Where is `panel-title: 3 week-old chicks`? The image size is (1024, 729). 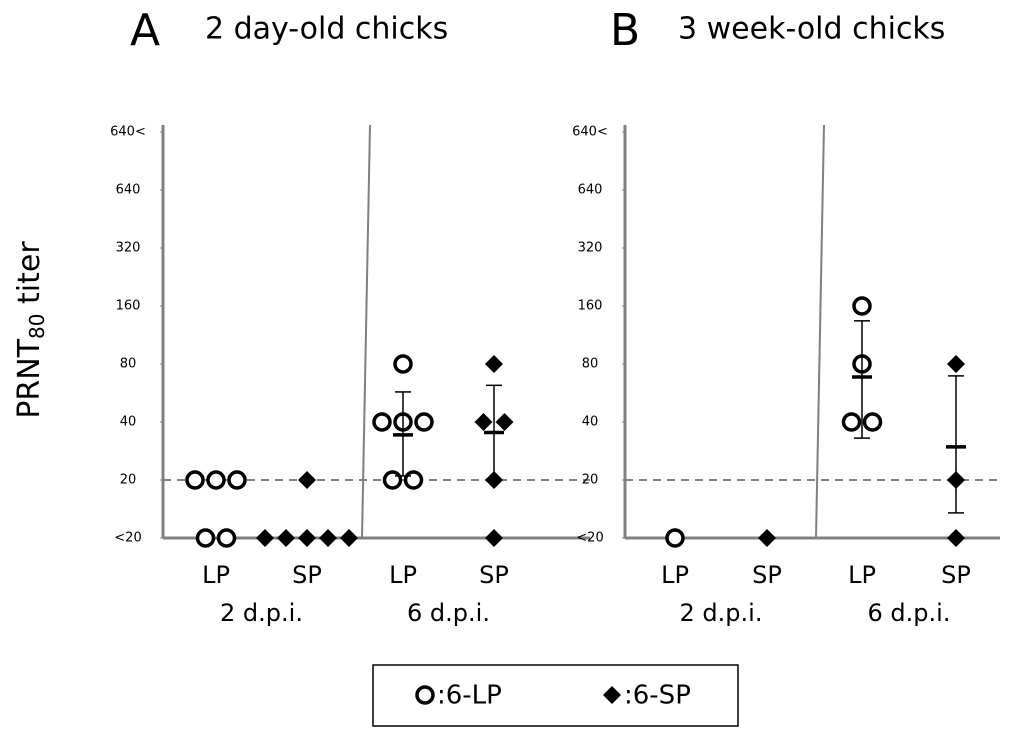 panel-title: 3 week-old chicks is located at coordinates (811, 29).